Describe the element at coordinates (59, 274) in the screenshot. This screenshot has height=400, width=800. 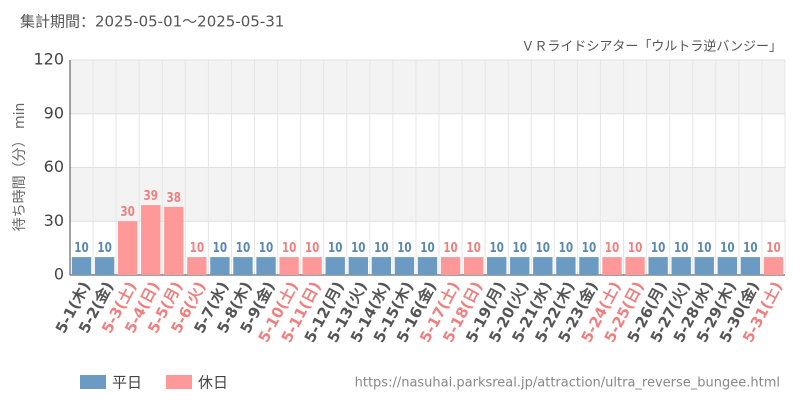
I see `y-tick-label: 0` at that location.